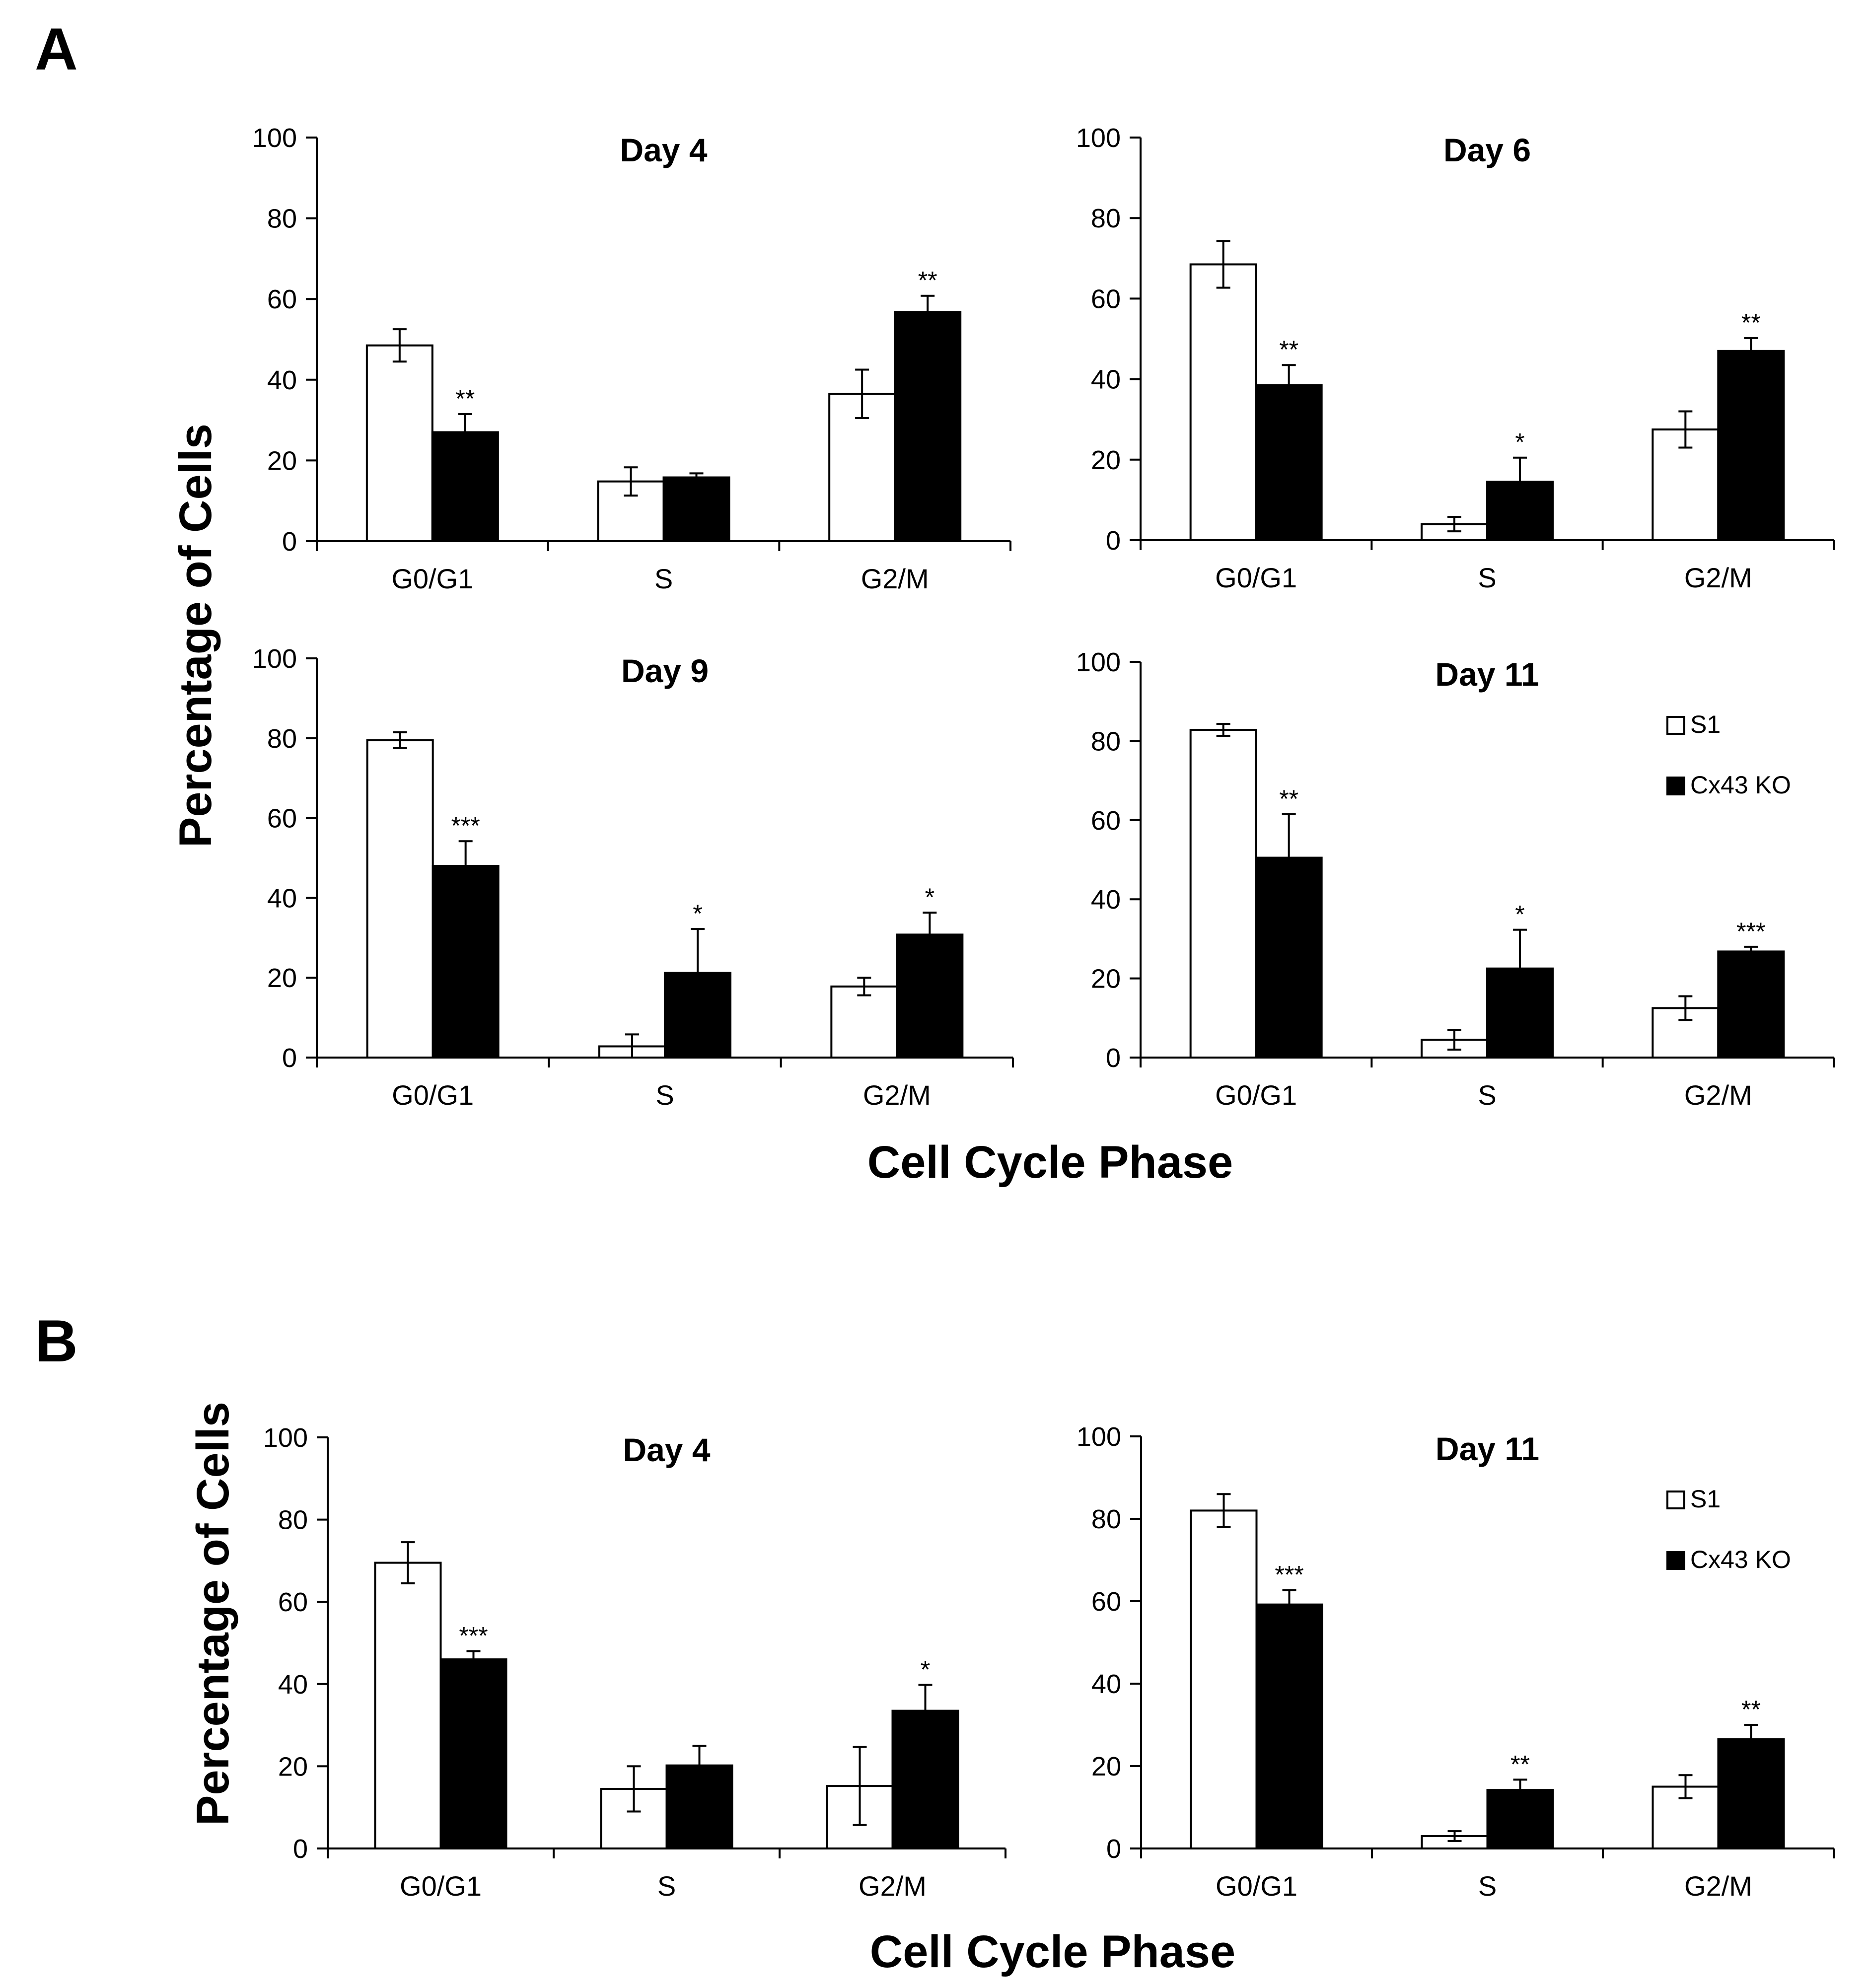 The image size is (1868, 1988). Describe the element at coordinates (1705, 1499) in the screenshot. I see `legend-label: S1` at that location.